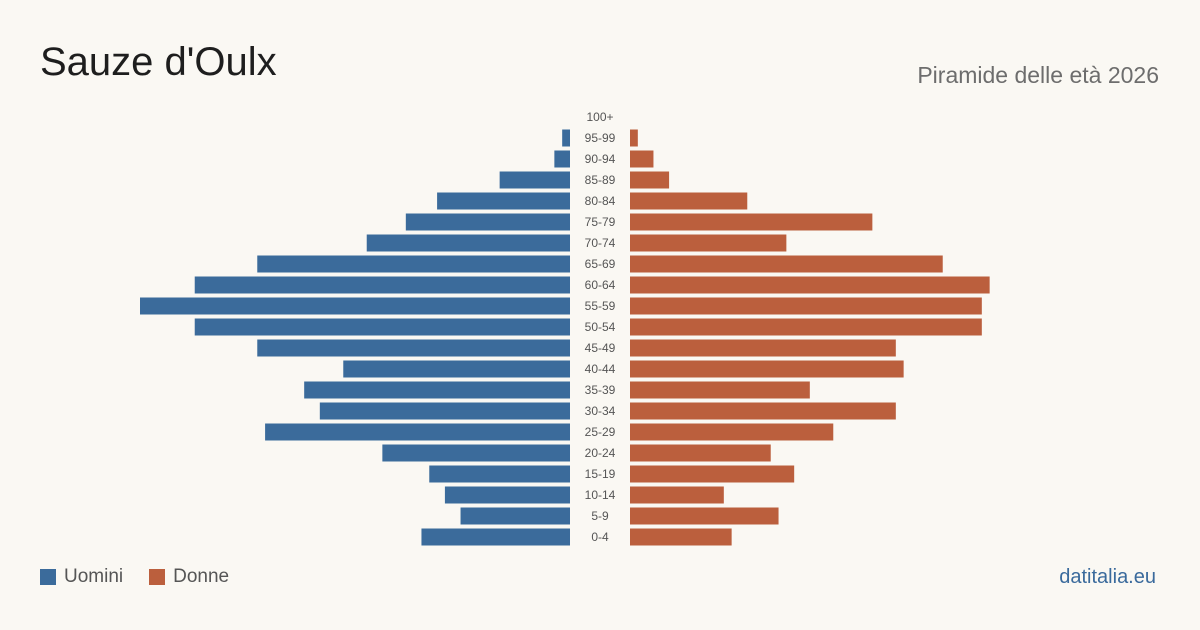 This screenshot has height=630, width=1200. What do you see at coordinates (600, 138) in the screenshot?
I see `age-label-95-99: 95-99` at bounding box center [600, 138].